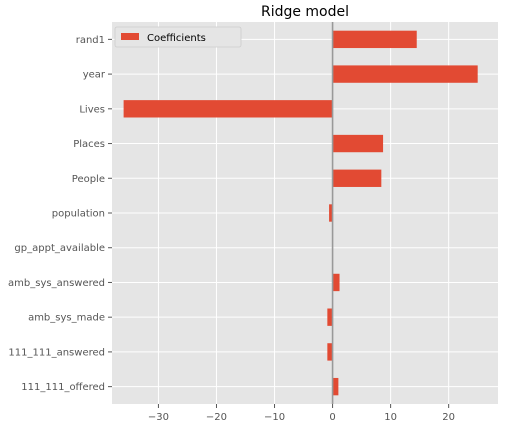 The height and width of the screenshot is (428, 506). Describe the element at coordinates (56, 283) in the screenshot. I see `y-tick-label: amb_sys_answered` at that location.